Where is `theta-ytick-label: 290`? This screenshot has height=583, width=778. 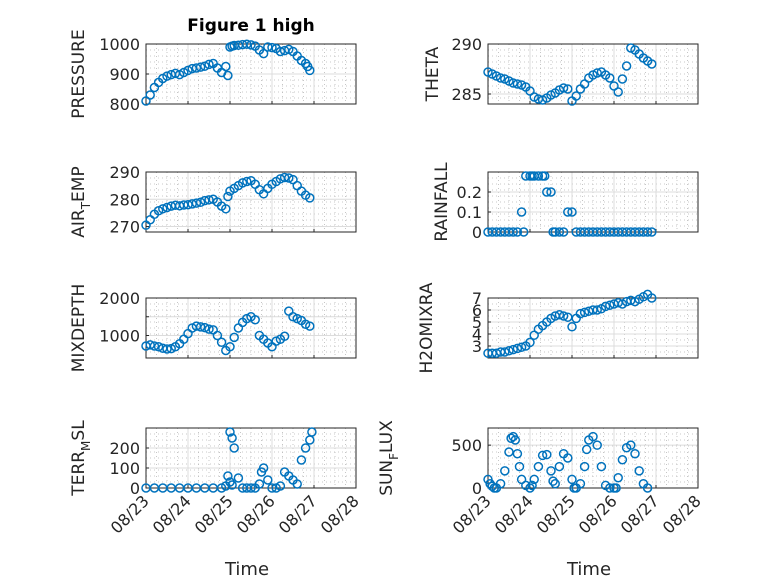
theta-ytick-label: 290 is located at coordinates (466, 44).